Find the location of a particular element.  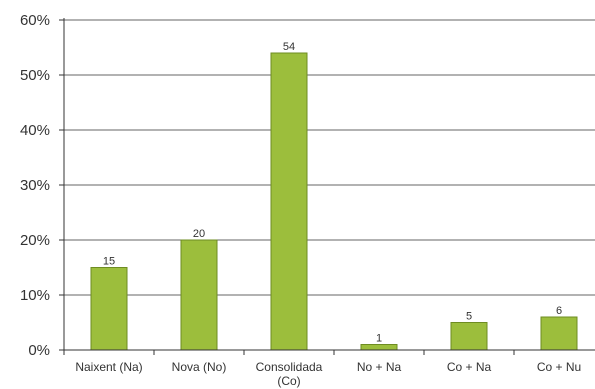

y-tick-label: 50% is located at coordinates (35, 75).